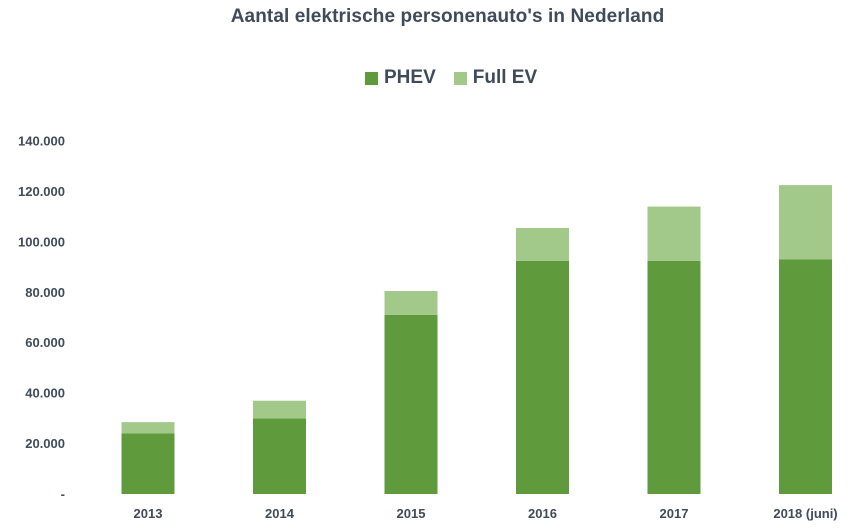 This screenshot has height=529, width=854. What do you see at coordinates (45, 443) in the screenshot?
I see `y-tick-label: 20.000` at bounding box center [45, 443].